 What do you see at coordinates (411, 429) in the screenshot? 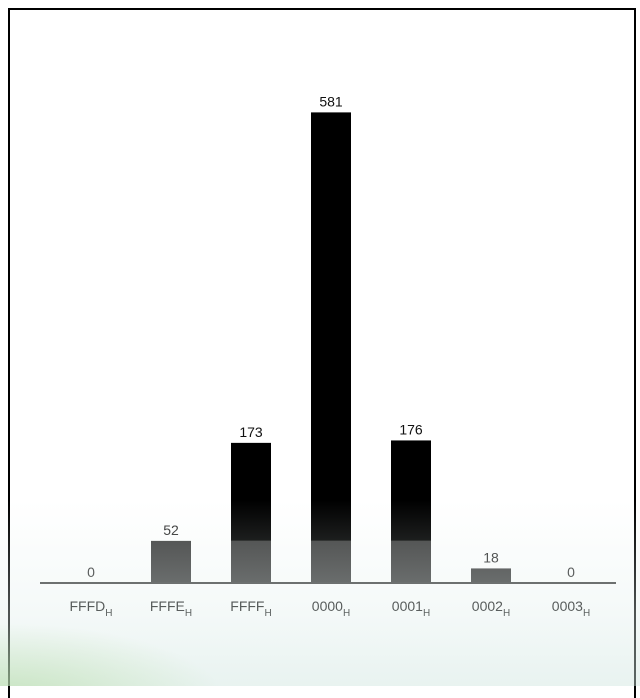
I see `value-label-0001h: 176` at bounding box center [411, 429].